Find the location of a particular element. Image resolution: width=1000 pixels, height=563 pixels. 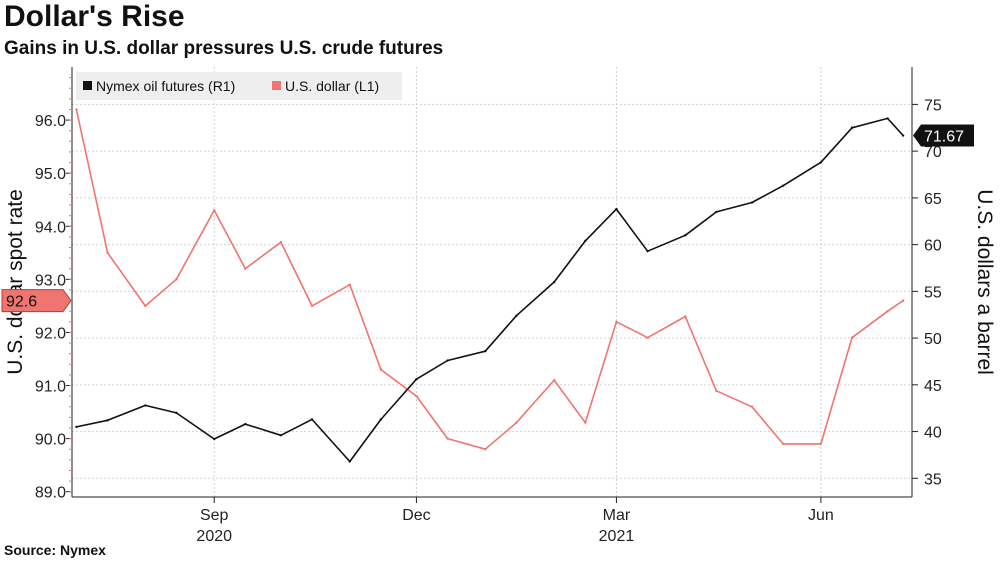

left-tick-label: 95.0 is located at coordinates (50, 174).